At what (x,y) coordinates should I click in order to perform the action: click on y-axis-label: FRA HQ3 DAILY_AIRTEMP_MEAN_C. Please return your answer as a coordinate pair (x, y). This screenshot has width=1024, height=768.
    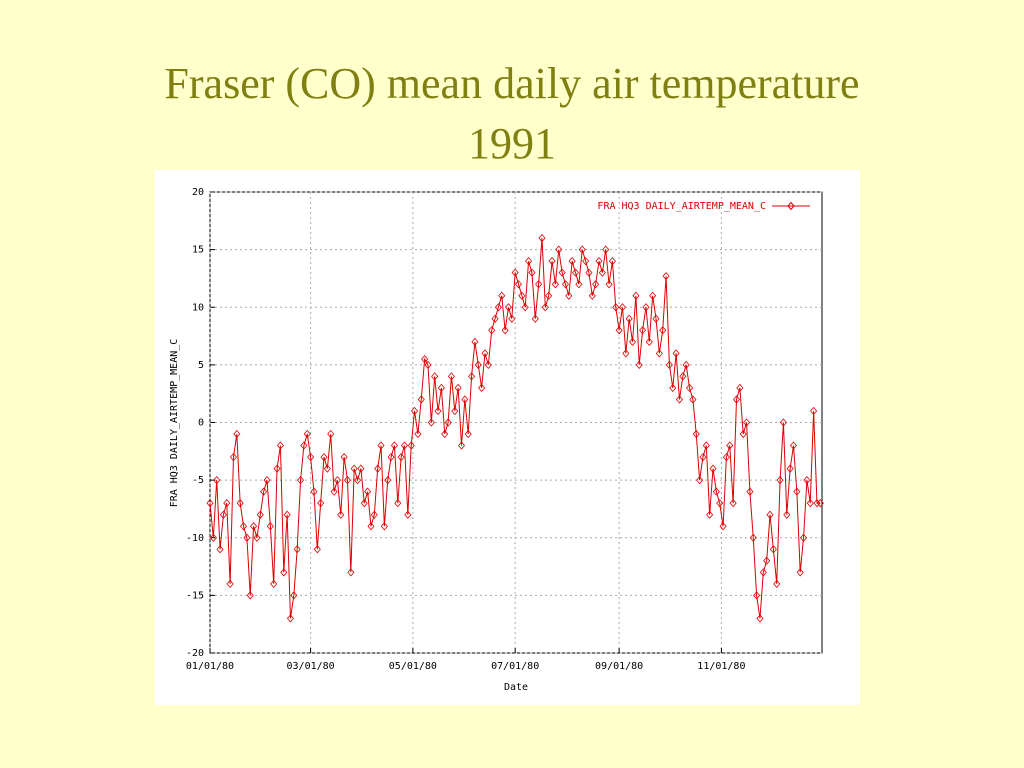
    Looking at the image, I should click on (174, 423).